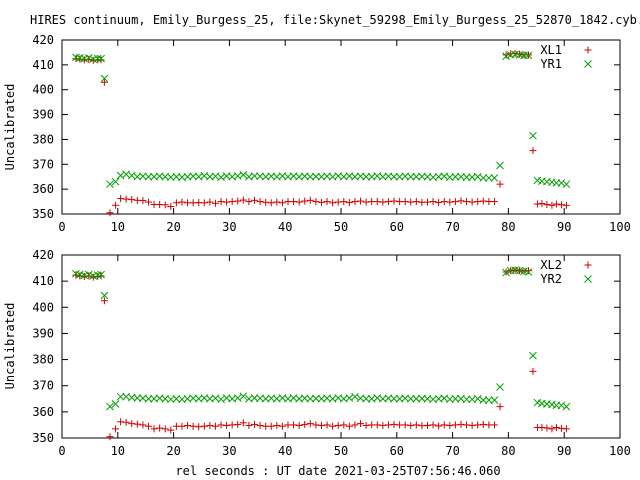 The height and width of the screenshot is (480, 640). What do you see at coordinates (43, 307) in the screenshot?
I see `y-tick-label: 400` at bounding box center [43, 307].